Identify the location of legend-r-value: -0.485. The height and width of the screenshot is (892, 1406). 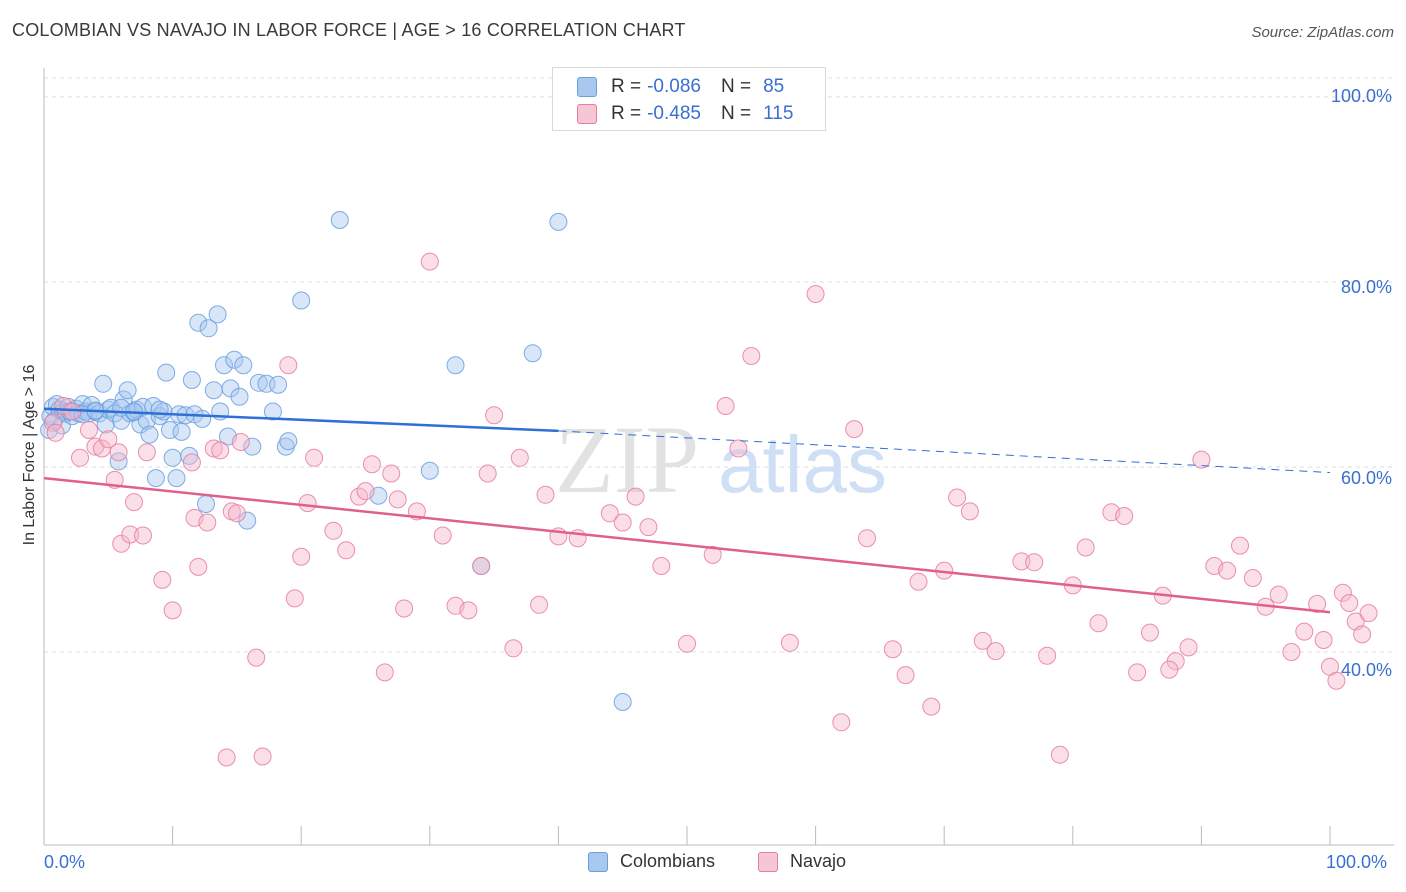
(674, 113).